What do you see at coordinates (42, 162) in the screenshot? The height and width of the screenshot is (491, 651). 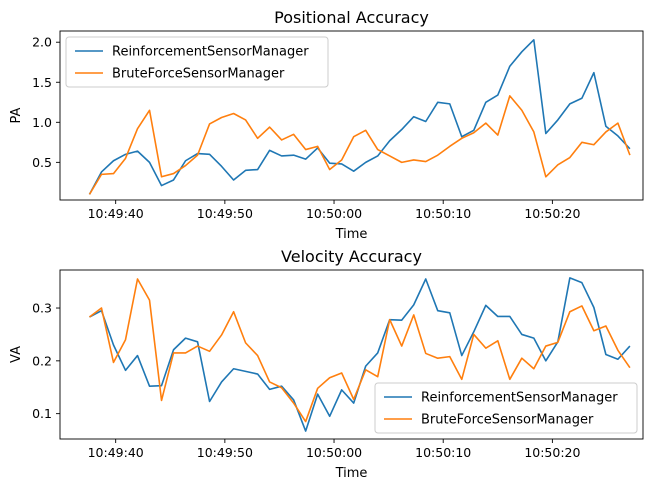 I see `y-tick-label: 0.5` at bounding box center [42, 162].